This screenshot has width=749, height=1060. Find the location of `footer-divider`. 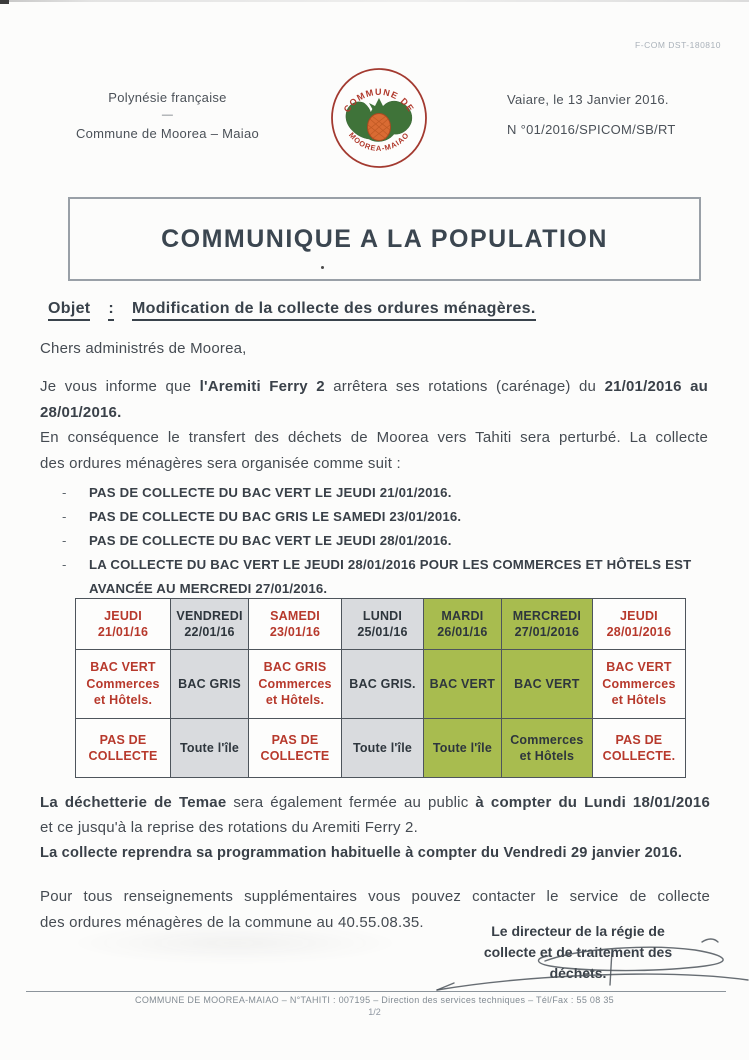

footer-divider is located at coordinates (376, 991).